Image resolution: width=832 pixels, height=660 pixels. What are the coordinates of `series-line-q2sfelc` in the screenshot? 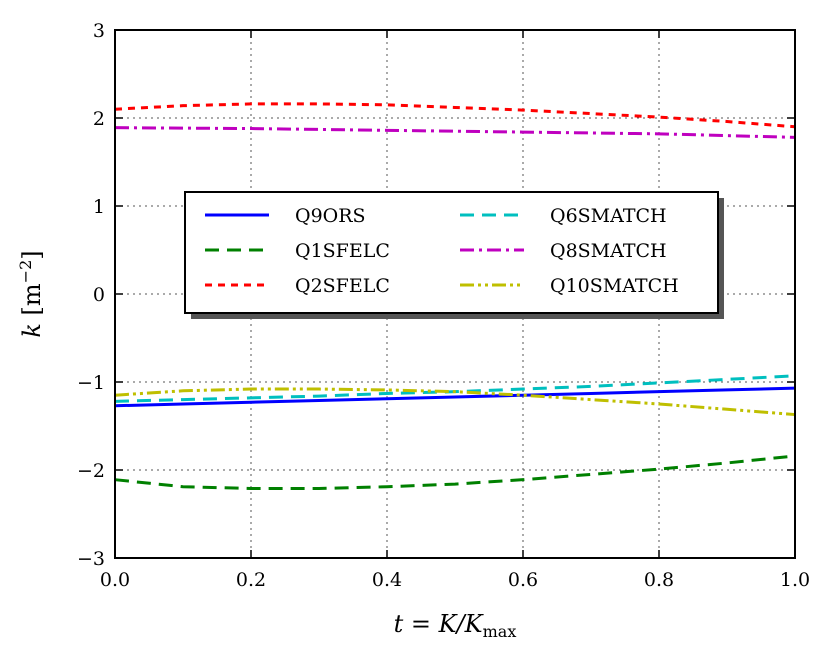 It's located at (455, 115).